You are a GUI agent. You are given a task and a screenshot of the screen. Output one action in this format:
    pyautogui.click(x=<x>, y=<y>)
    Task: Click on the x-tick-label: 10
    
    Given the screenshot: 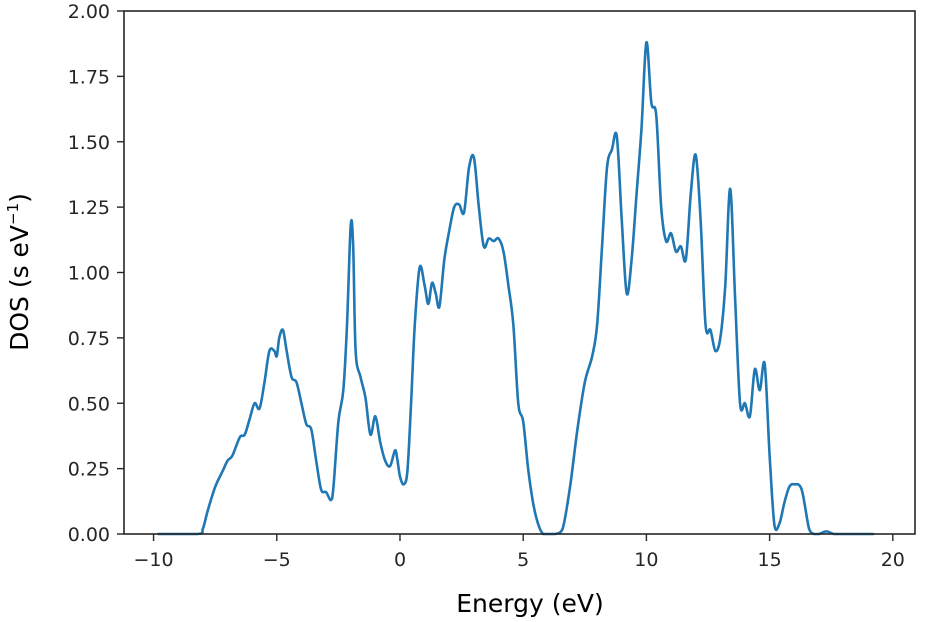 What is the action you would take?
    pyautogui.click(x=646, y=560)
    